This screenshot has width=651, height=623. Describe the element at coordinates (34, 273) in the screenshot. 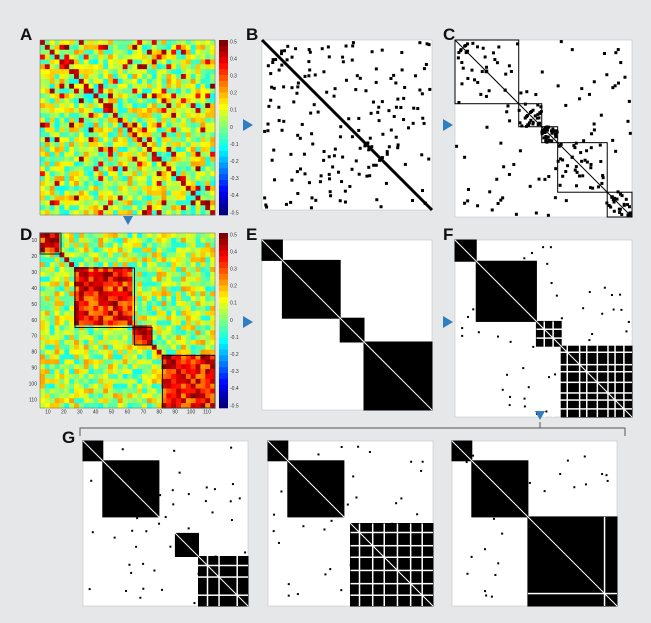

I see `y-tick-label: 30` at that location.